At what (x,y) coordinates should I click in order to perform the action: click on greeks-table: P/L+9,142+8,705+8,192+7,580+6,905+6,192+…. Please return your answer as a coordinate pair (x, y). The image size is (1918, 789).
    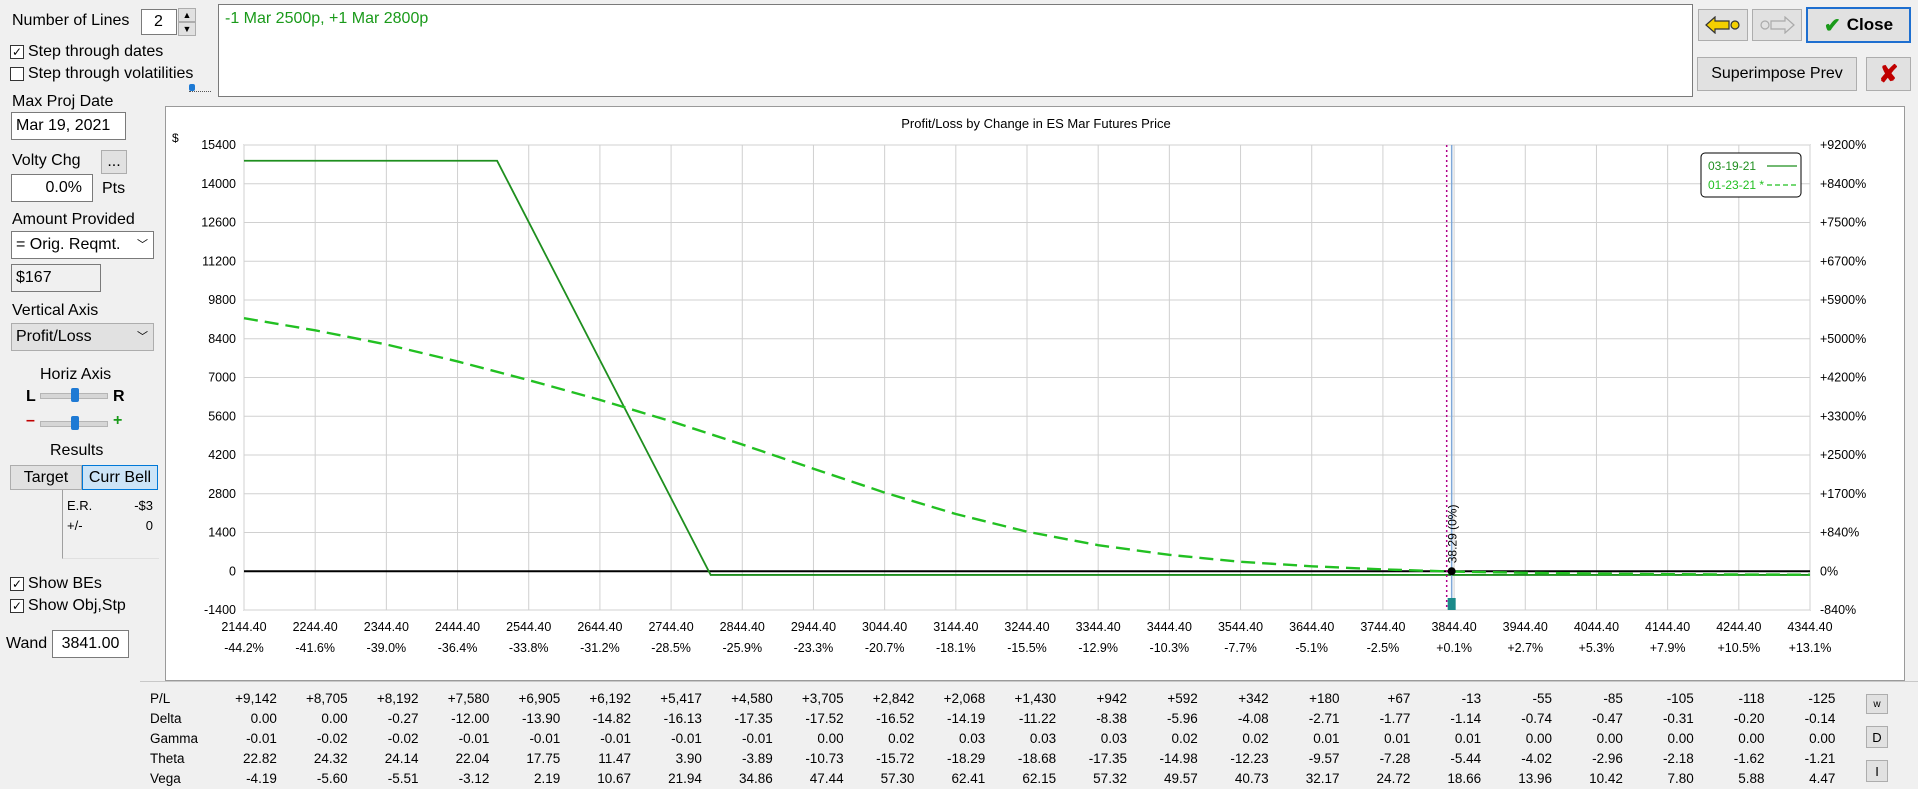
    Looking at the image, I should click on (992, 738).